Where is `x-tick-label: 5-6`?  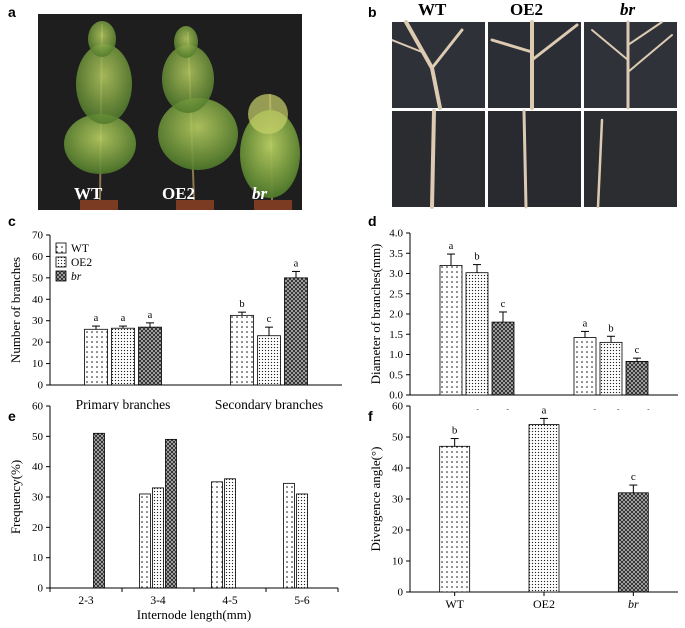 x-tick-label: 5-6 is located at coordinates (302, 601).